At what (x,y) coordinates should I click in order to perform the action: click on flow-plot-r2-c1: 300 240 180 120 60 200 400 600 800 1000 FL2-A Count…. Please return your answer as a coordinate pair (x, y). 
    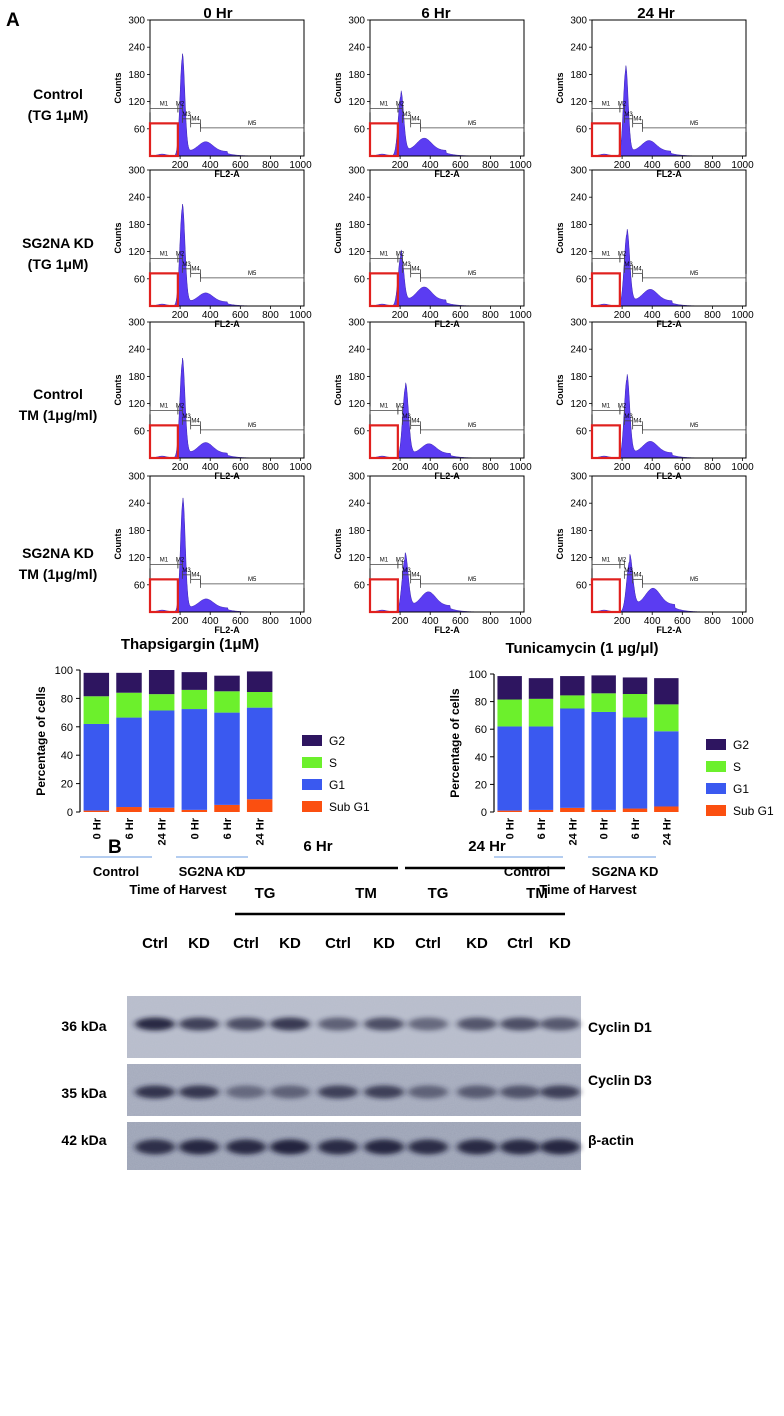
    Looking at the image, I should click on (212, 248).